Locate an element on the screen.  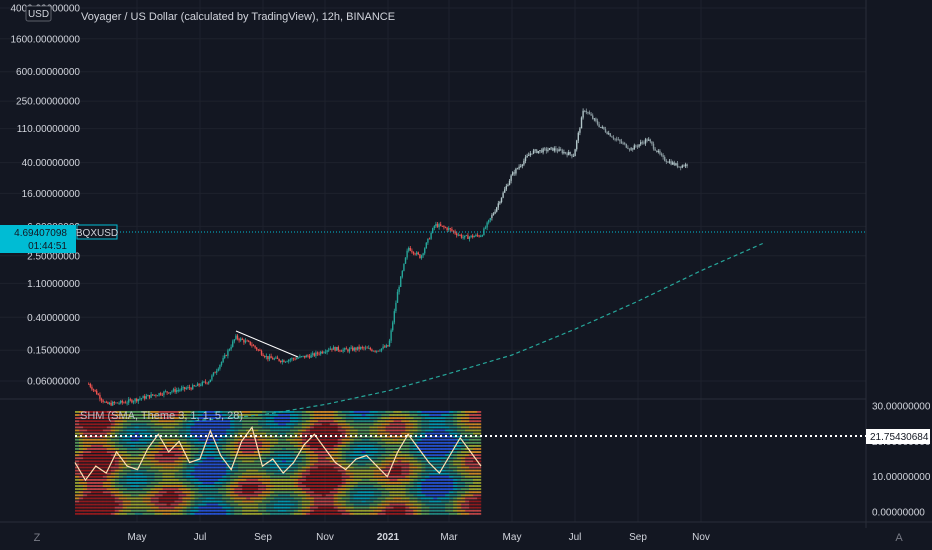
auto-scale-toggle: A is located at coordinates (899, 538).